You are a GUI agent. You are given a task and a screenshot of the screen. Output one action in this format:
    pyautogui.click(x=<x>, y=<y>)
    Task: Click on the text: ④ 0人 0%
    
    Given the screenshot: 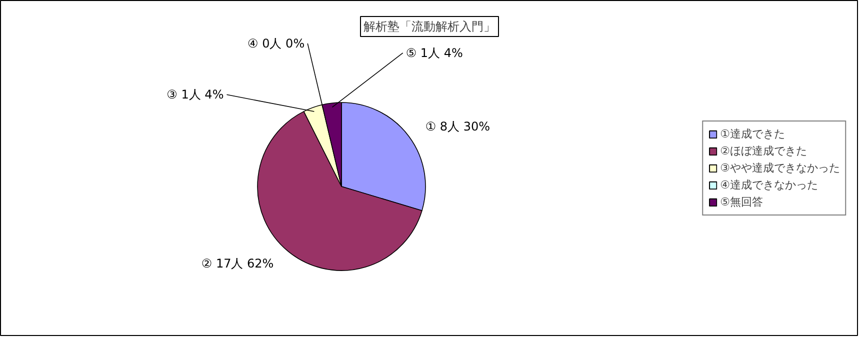 What is the action you would take?
    pyautogui.click(x=276, y=43)
    